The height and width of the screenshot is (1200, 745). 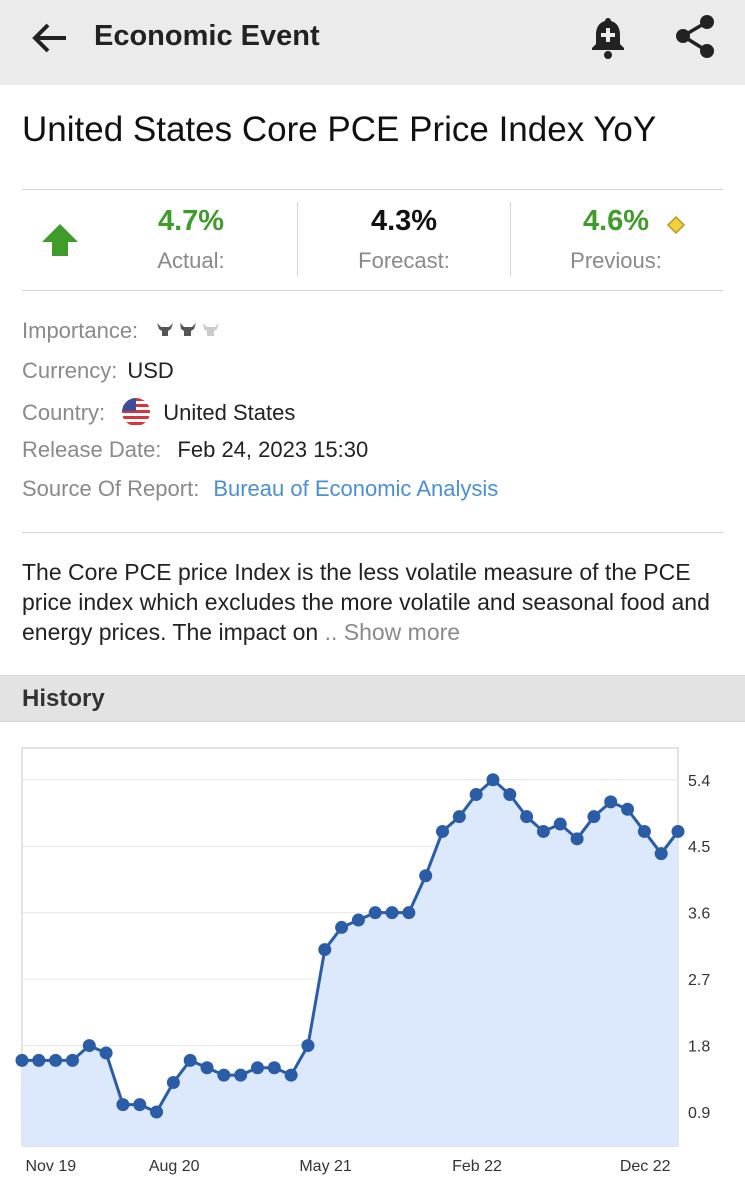 What do you see at coordinates (392, 632) in the screenshot?
I see `show-more: .. Show more` at bounding box center [392, 632].